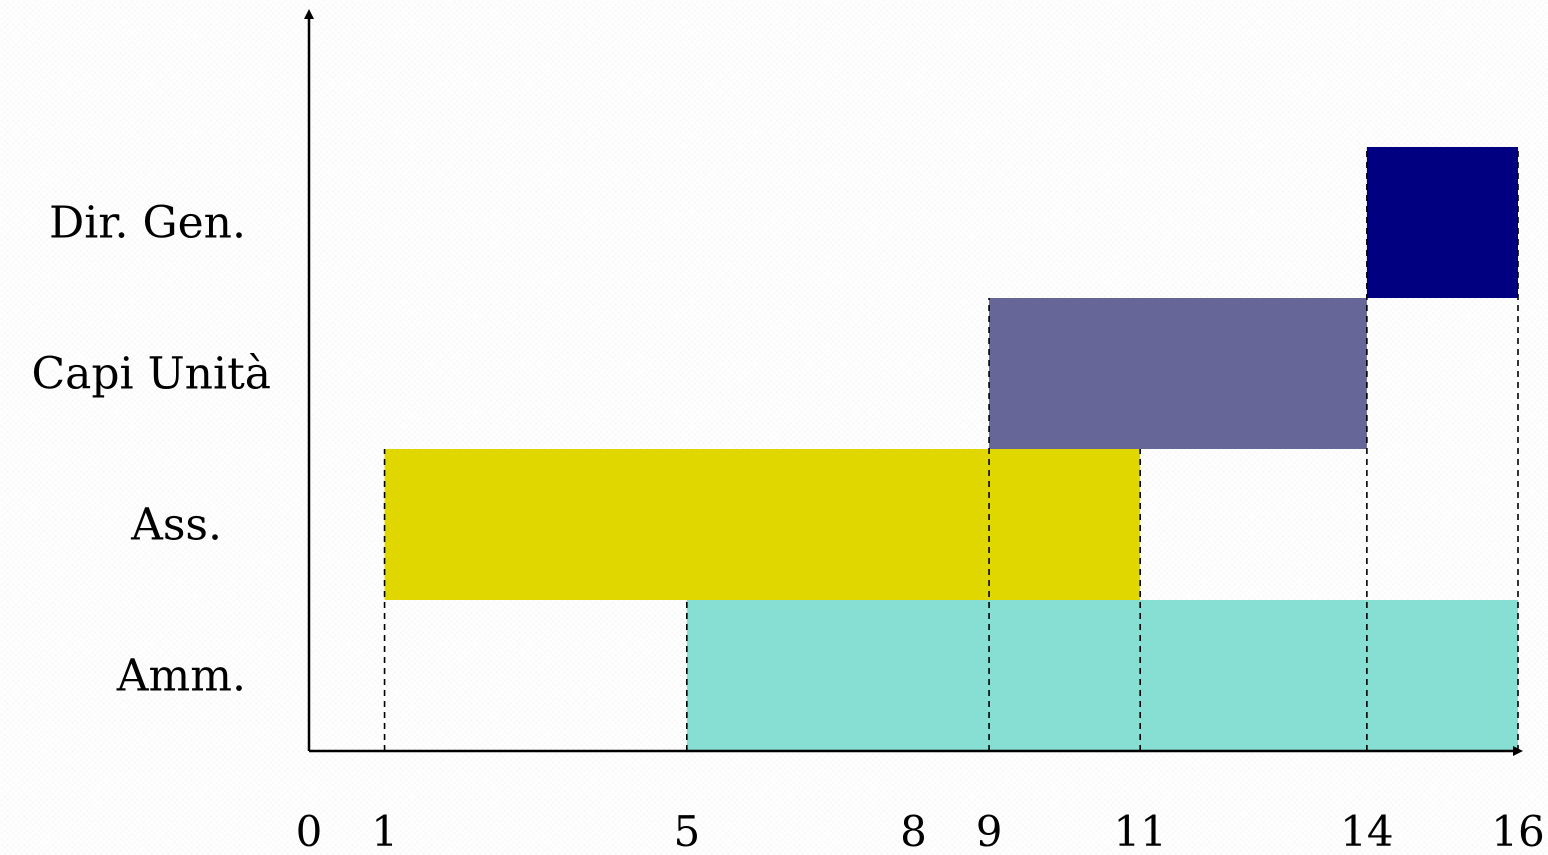 The width and height of the screenshot is (1548, 855). What do you see at coordinates (989, 831) in the screenshot?
I see `x-tick-label: 9` at bounding box center [989, 831].